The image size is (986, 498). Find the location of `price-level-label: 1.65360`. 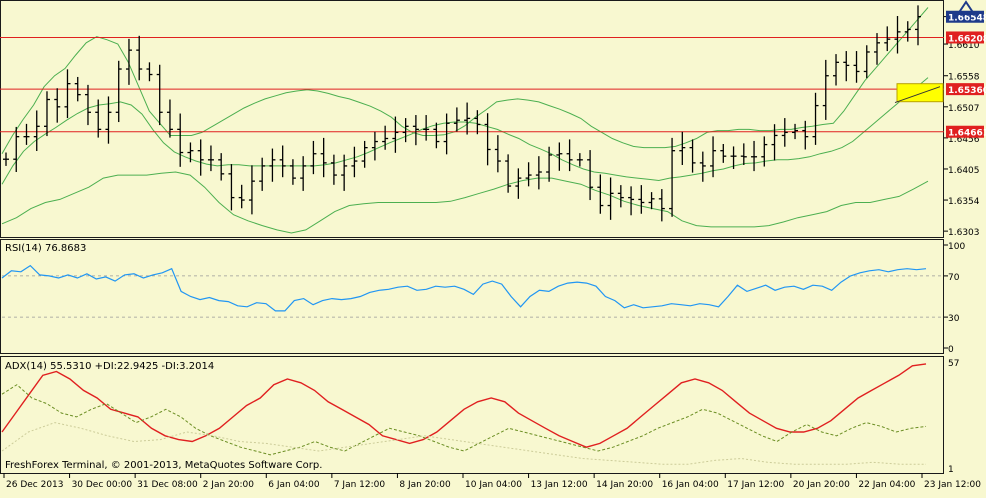

price-level-label: 1.65360 is located at coordinates (967, 91).